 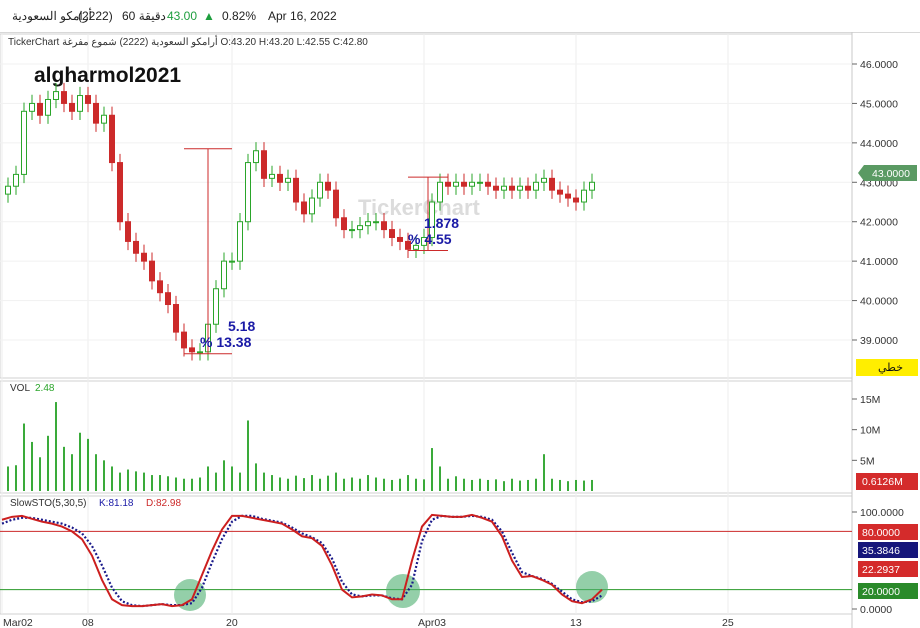 I want to click on linear-button-bg, so click(x=887, y=367).